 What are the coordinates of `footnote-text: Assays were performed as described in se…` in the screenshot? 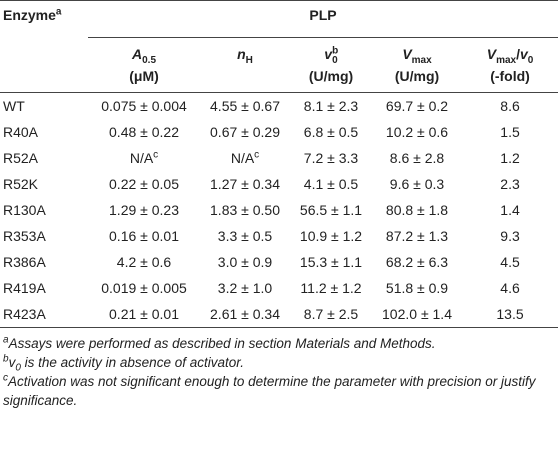 It's located at (222, 343).